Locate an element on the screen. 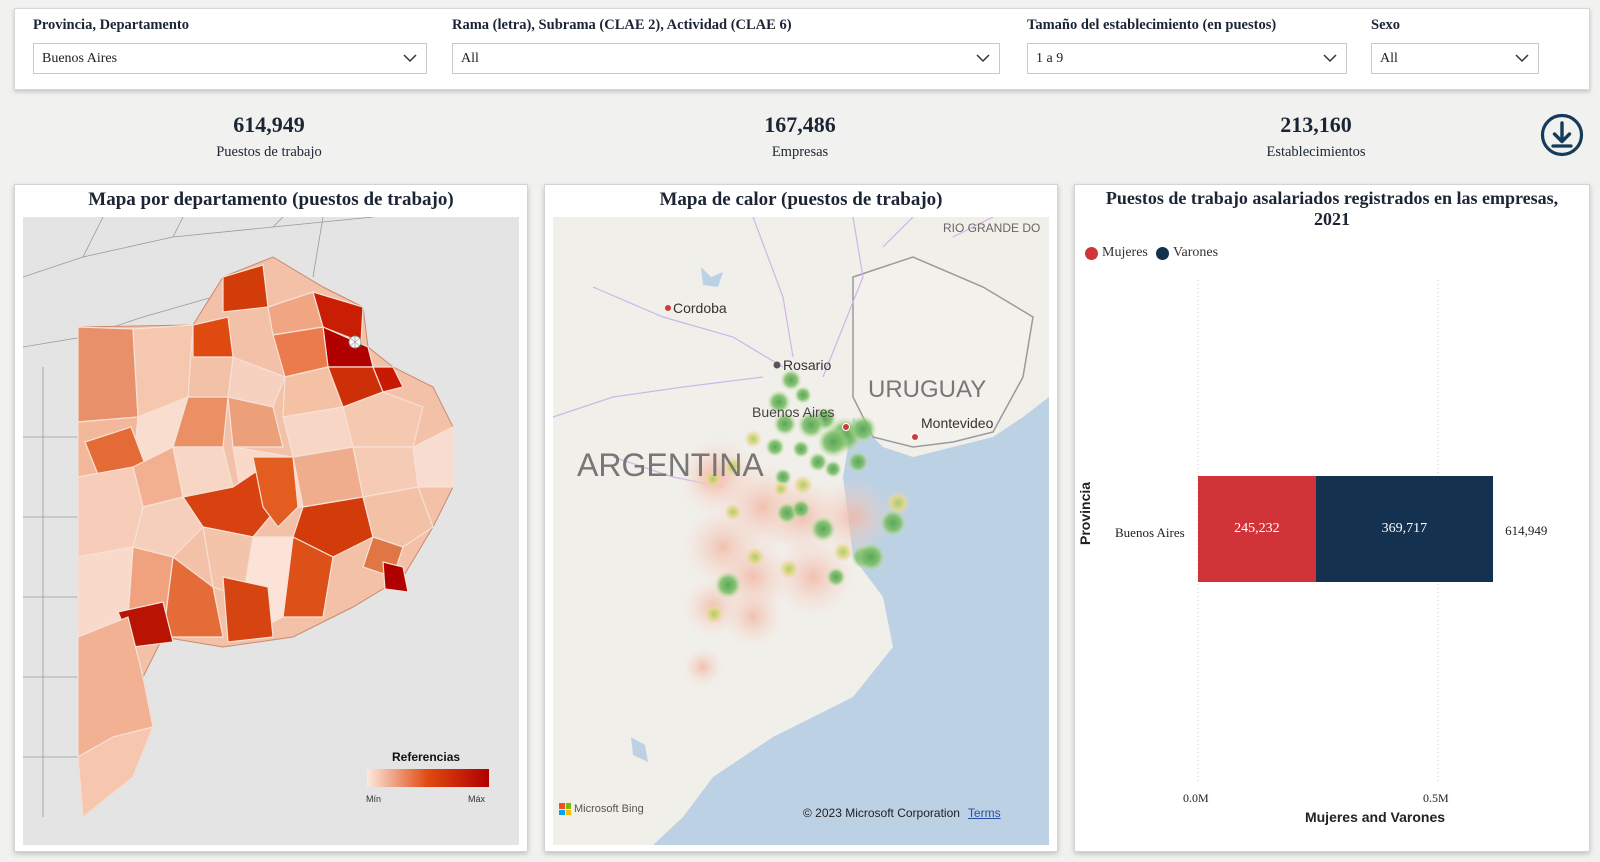  kpi-puestos: 614,949 Puestos de trabajo is located at coordinates (269, 136).